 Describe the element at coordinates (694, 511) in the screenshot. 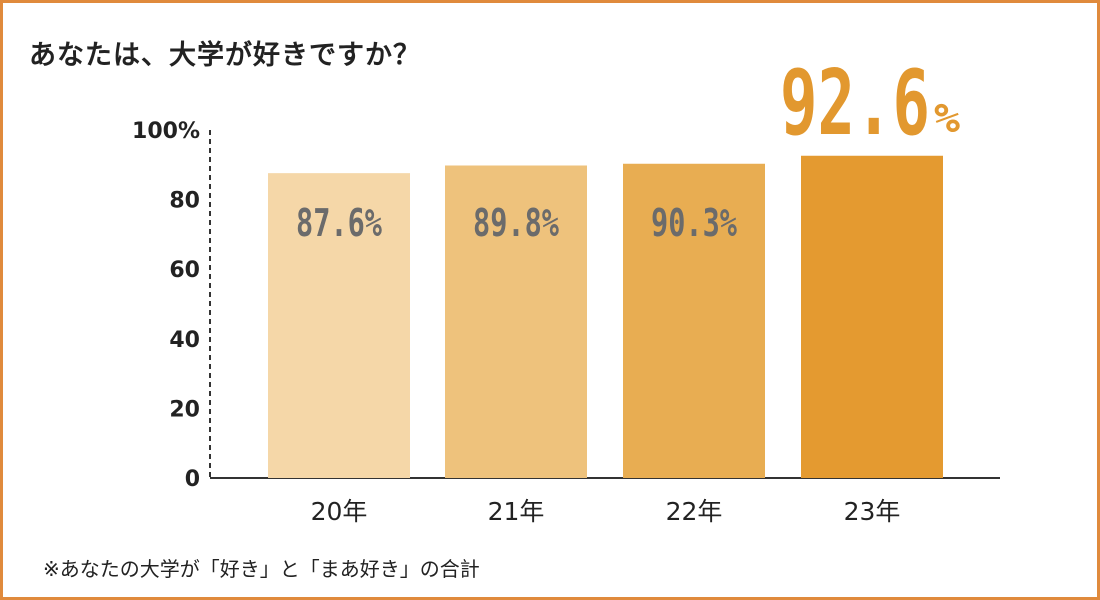

I see `x-tick-label: 22年` at that location.